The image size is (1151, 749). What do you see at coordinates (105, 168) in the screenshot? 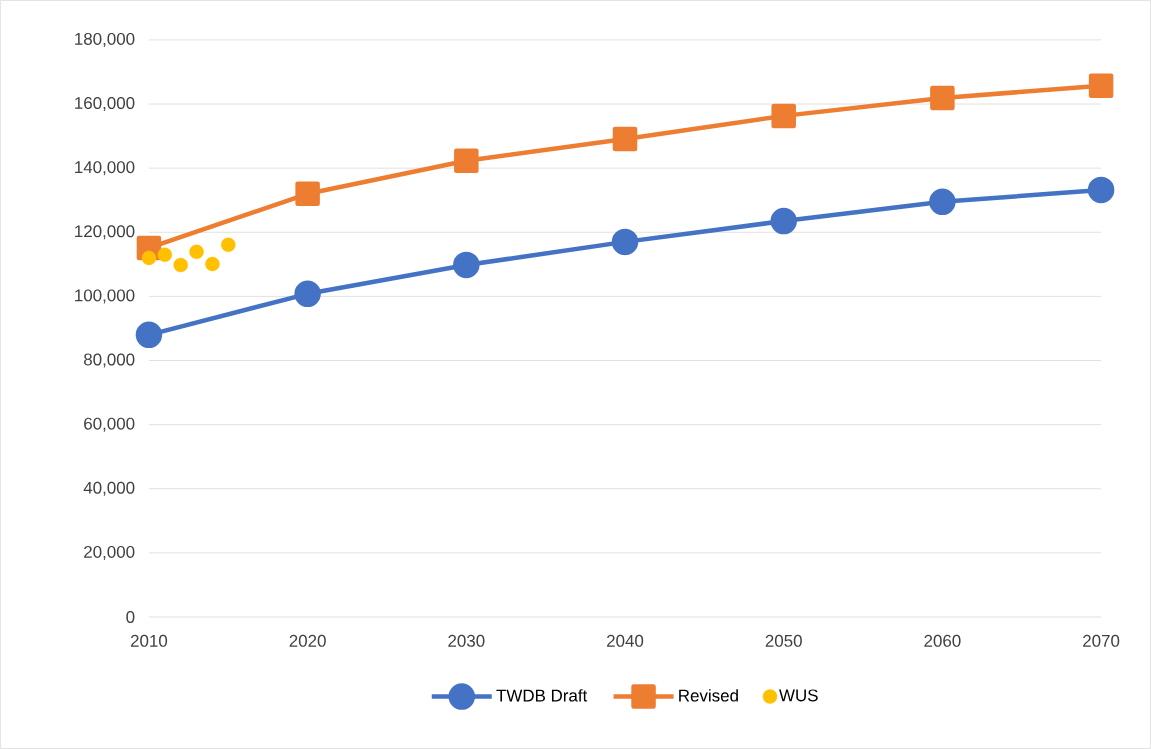
I see `y-tick-label: 140,000` at bounding box center [105, 168].